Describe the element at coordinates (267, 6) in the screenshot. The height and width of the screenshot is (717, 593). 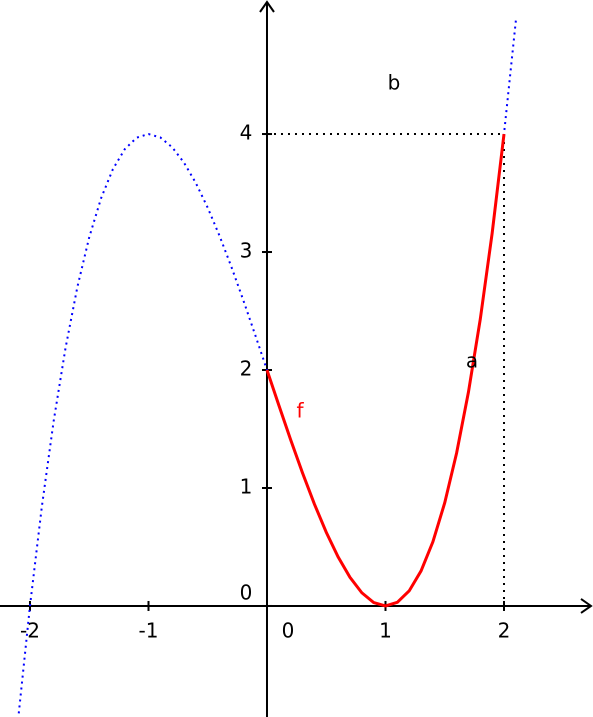
I see `y-axis-arrow` at that location.